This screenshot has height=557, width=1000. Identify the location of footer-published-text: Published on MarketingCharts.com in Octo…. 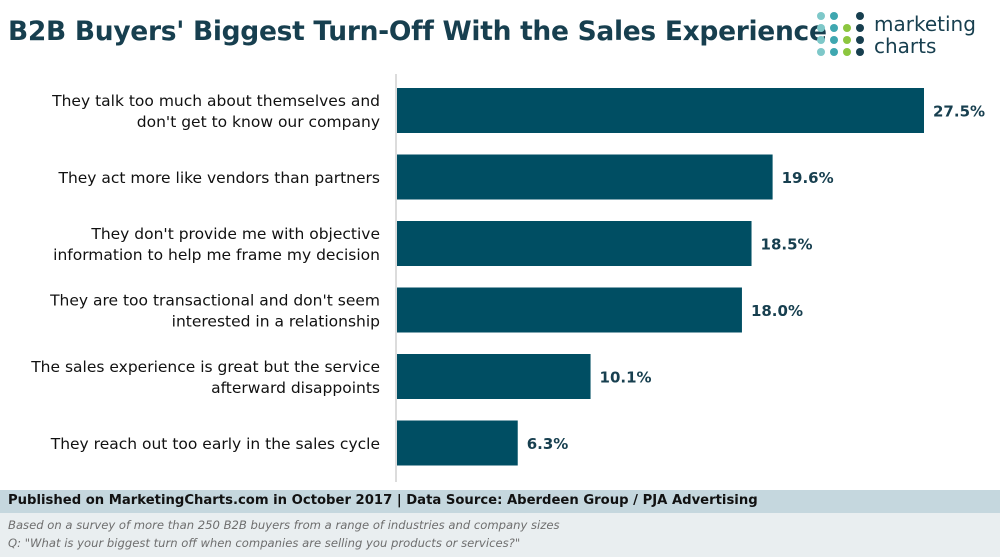
(383, 500).